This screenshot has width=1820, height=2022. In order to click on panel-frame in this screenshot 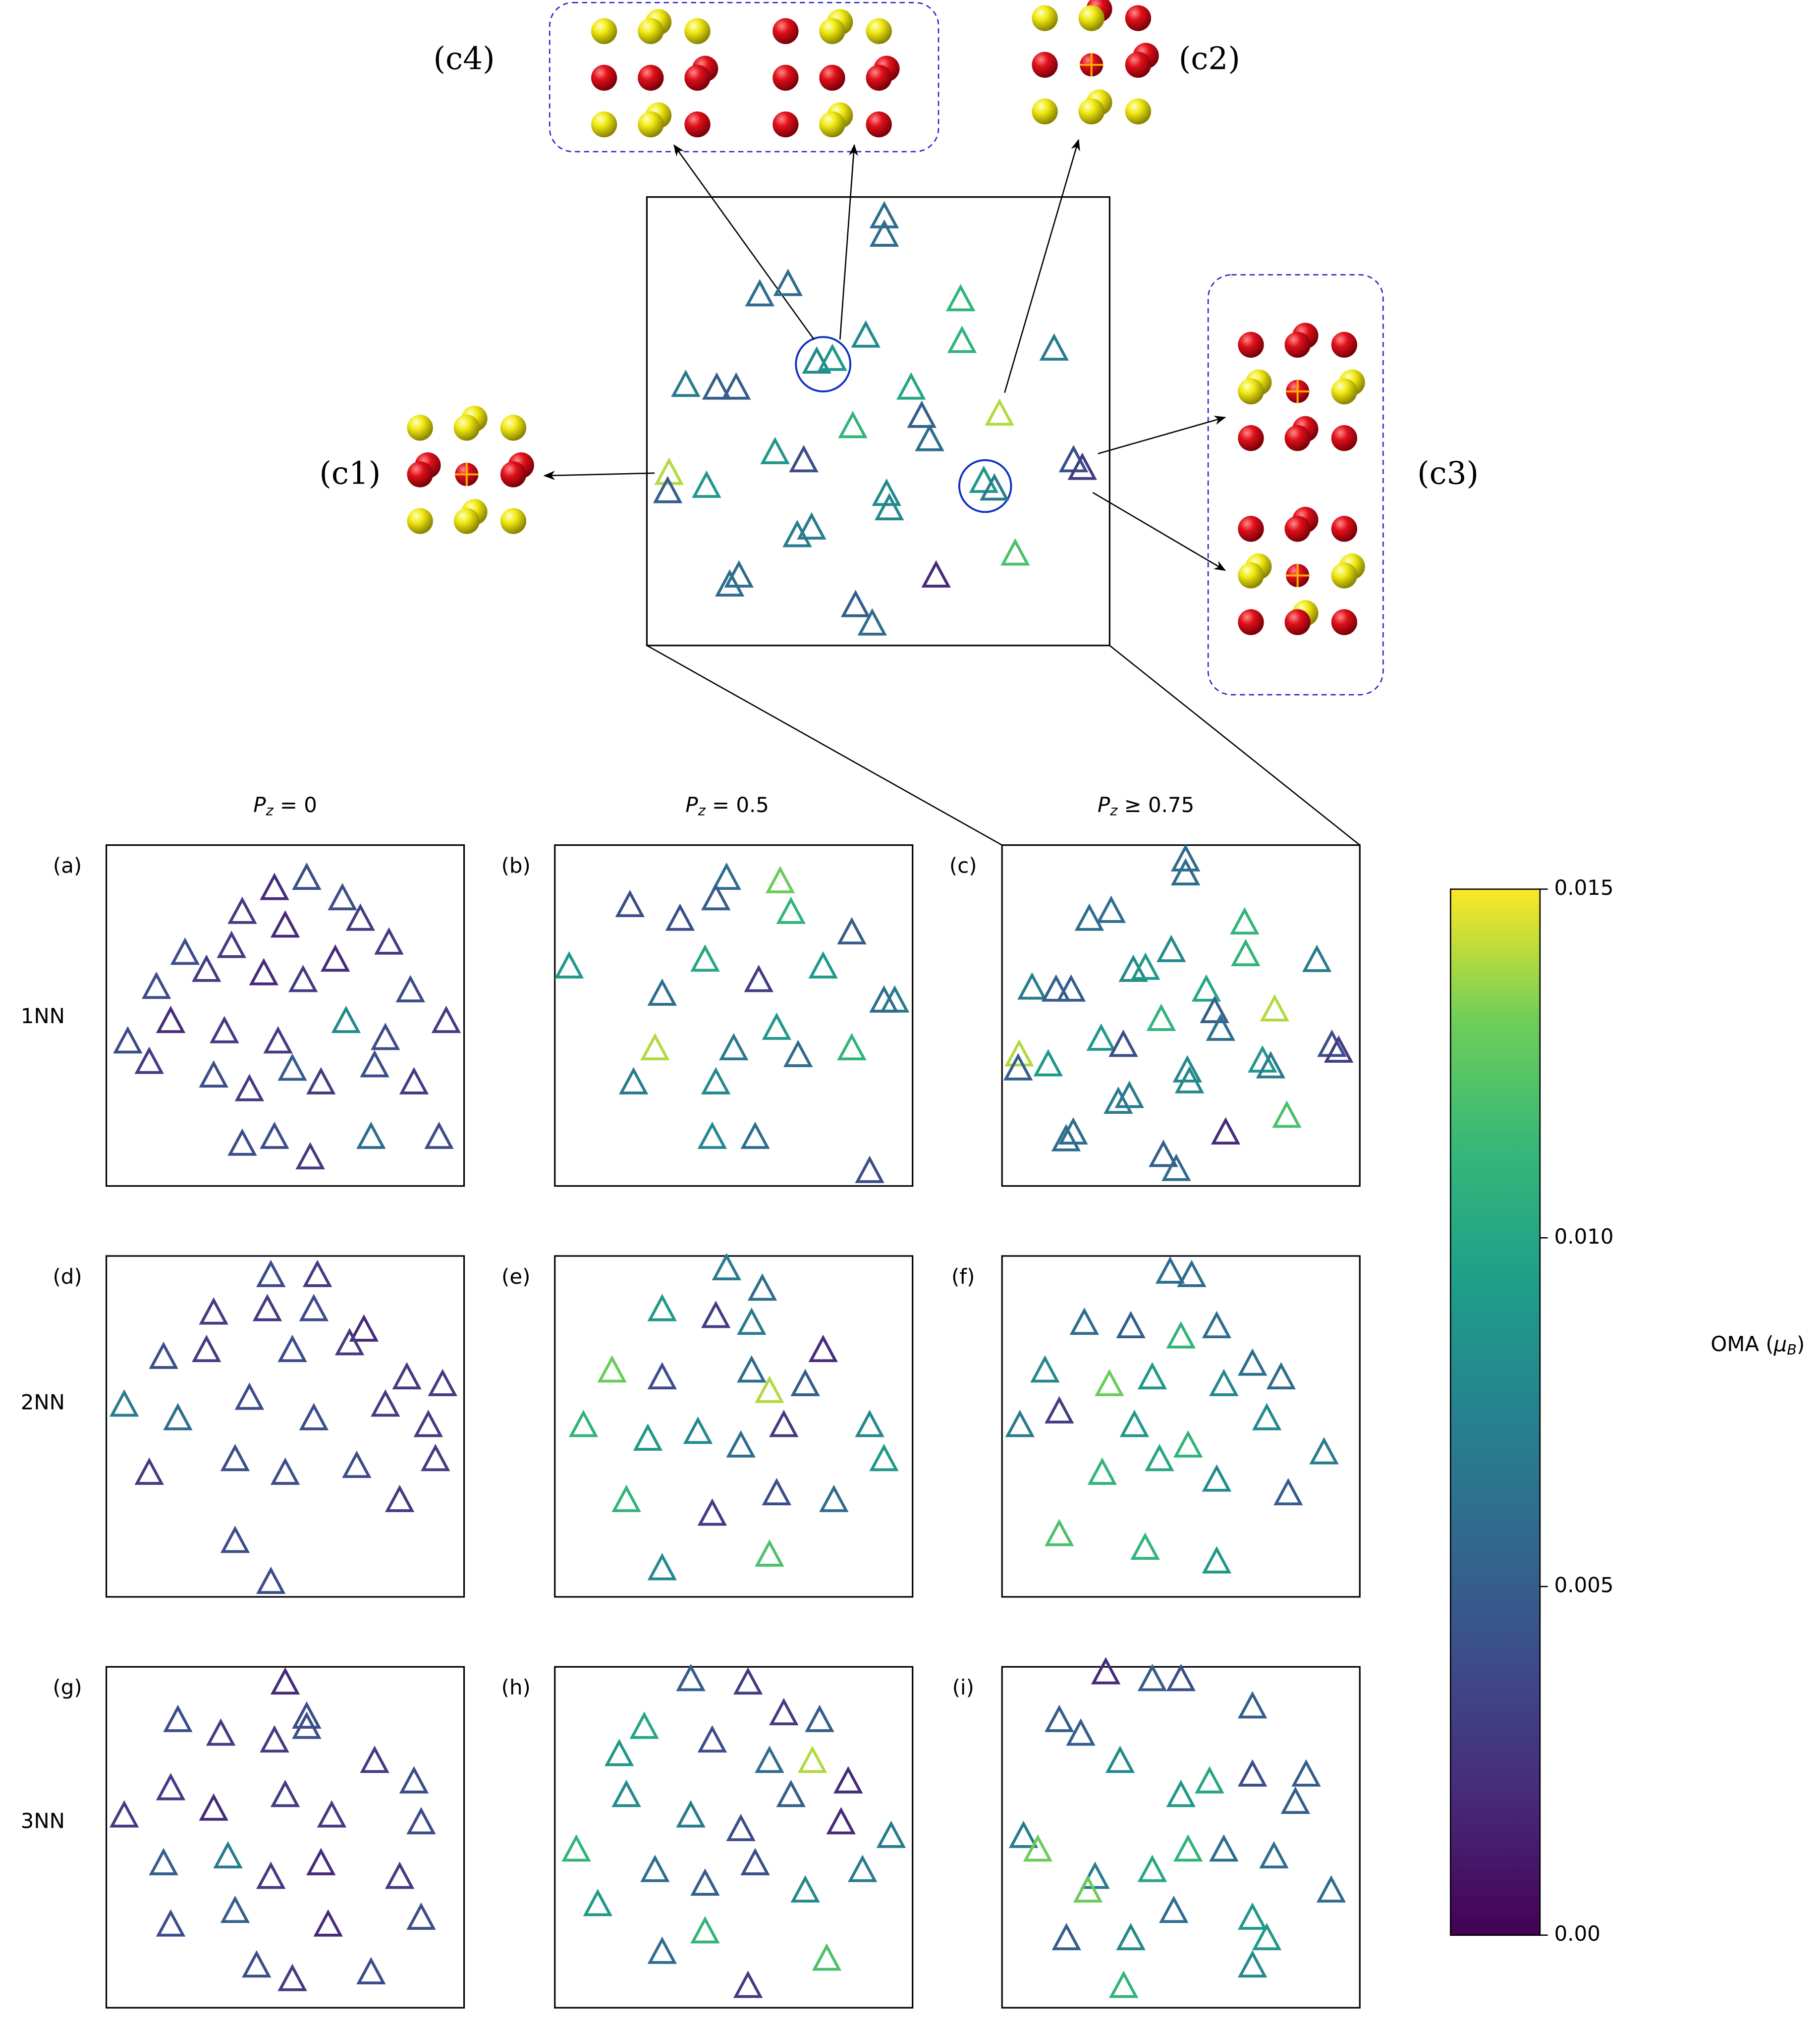, I will do `click(1181, 1837)`.